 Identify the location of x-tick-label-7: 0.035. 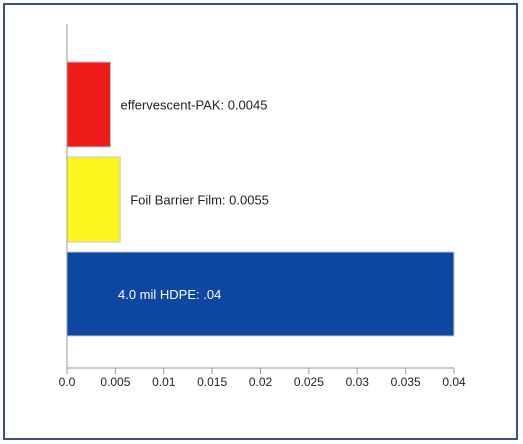
(406, 382).